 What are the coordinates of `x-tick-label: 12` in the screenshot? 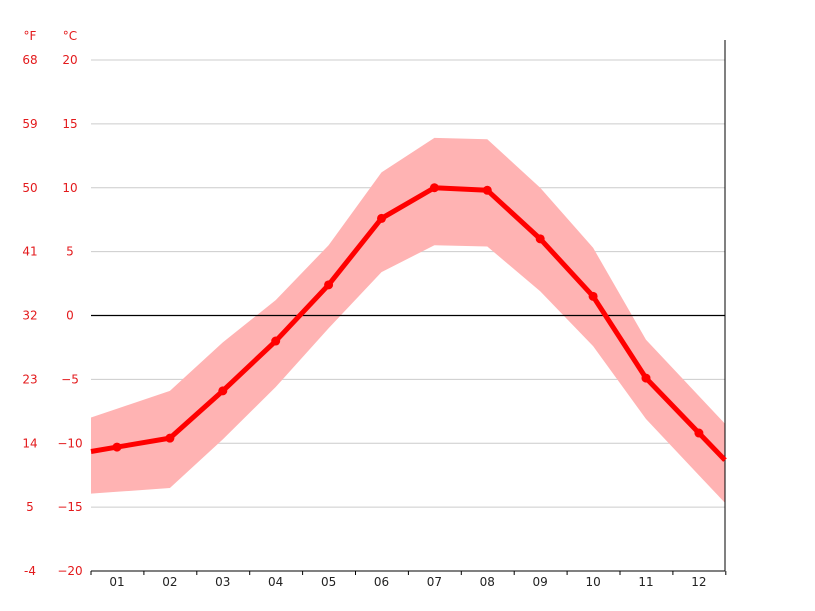 It's located at (698, 582).